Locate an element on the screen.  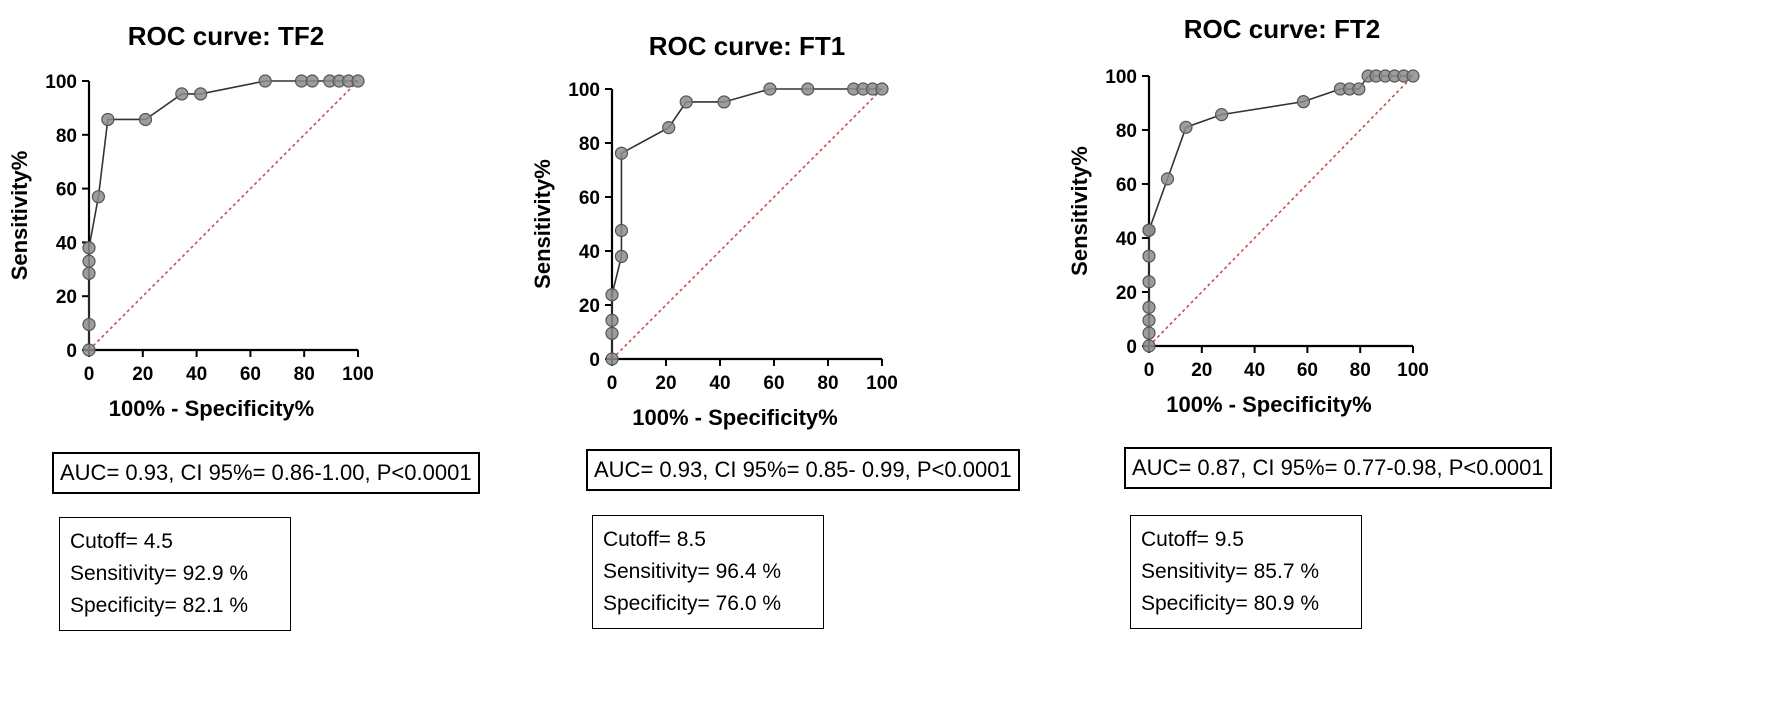
sensitivity-value: Sensitivity= 85.7 % is located at coordinates (1230, 571).